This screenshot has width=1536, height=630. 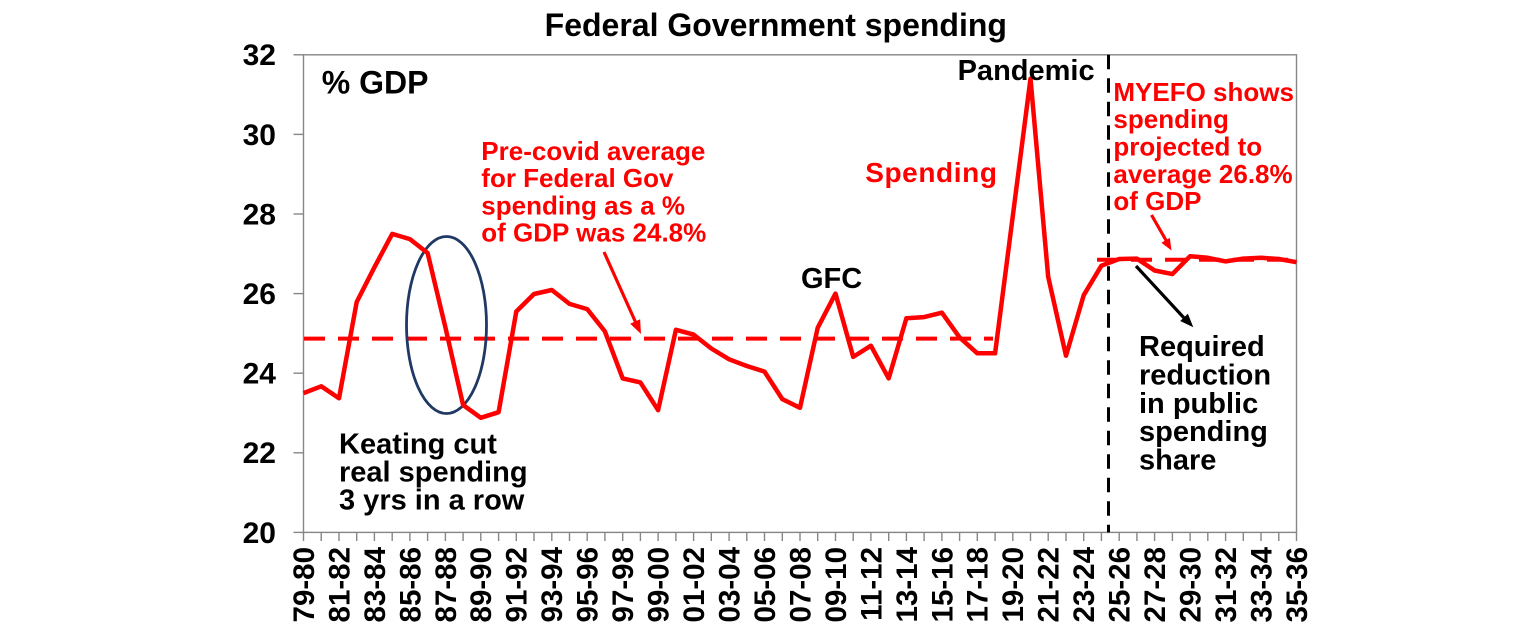 What do you see at coordinates (907, 584) in the screenshot?
I see `svg-text: 13-14` at bounding box center [907, 584].